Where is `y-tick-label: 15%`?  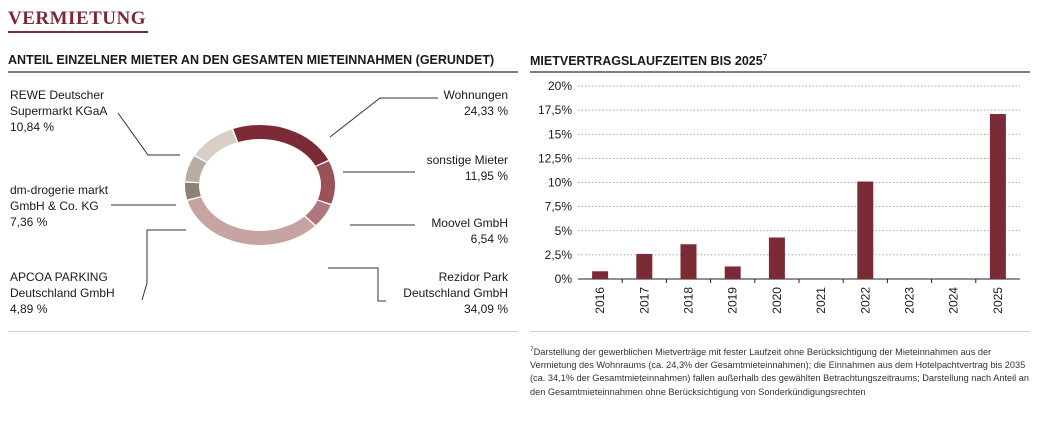
y-tick-label: 15% is located at coordinates (560, 134).